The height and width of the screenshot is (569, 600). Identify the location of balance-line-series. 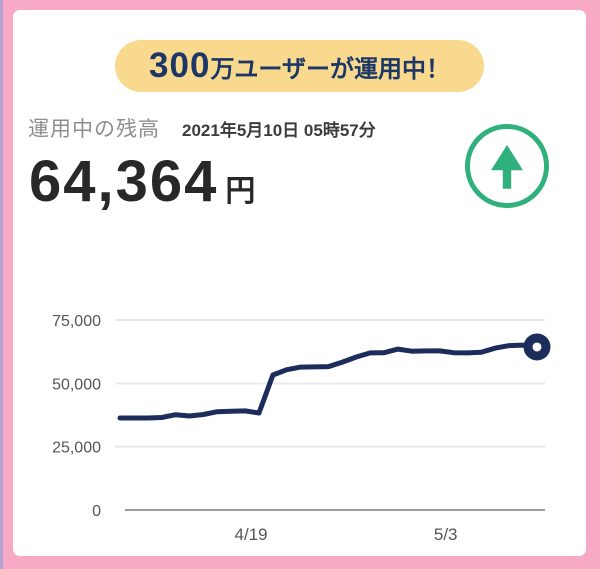
(328, 381).